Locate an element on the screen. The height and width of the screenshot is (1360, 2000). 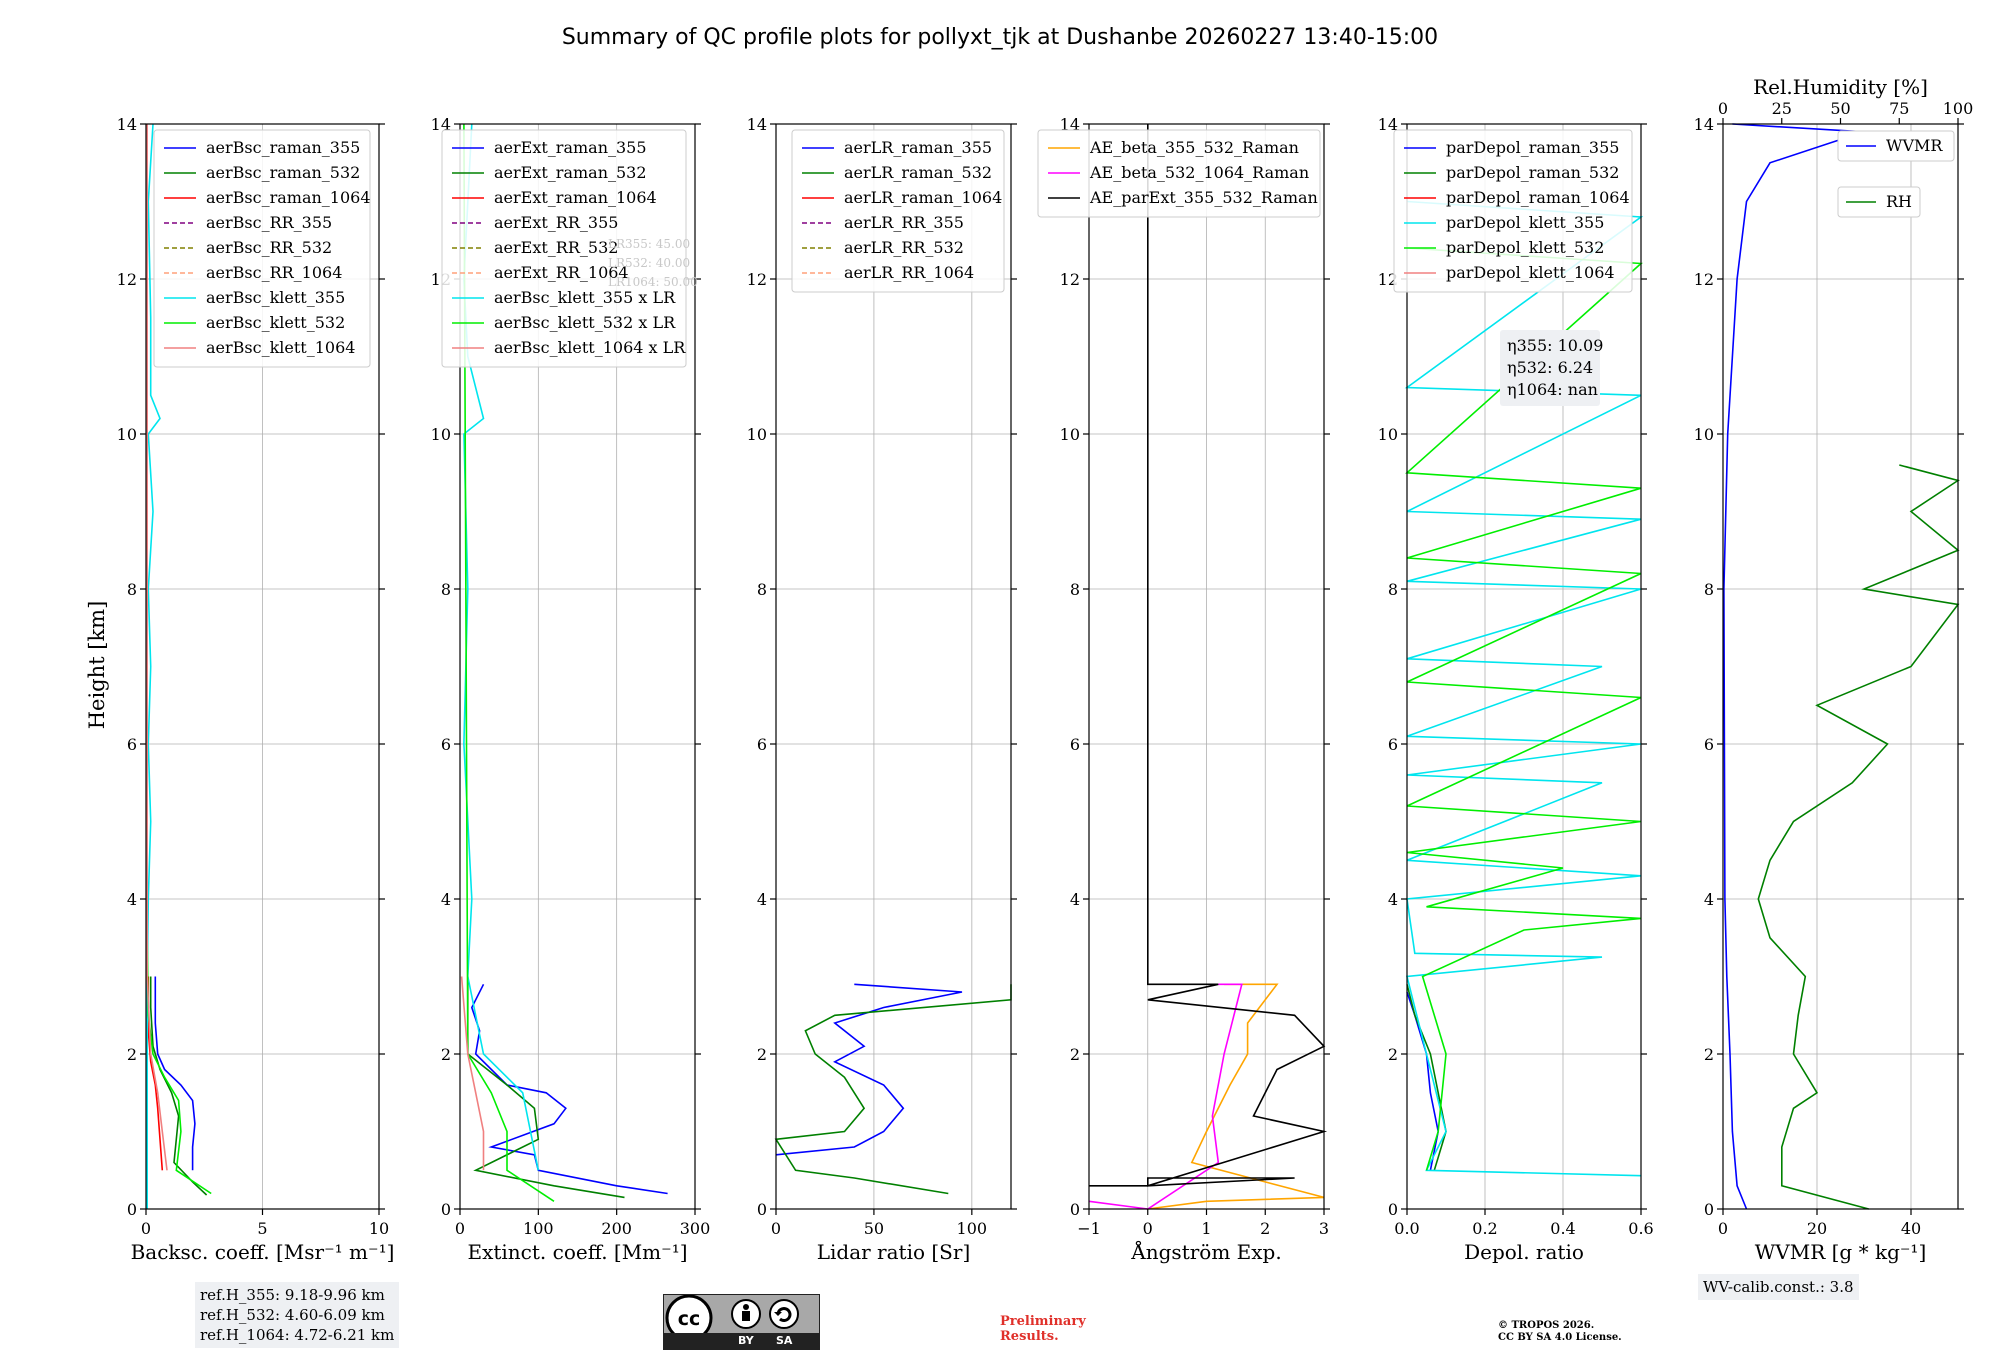
ref-height-355: ref.H_355: 9.18-9.96 km is located at coordinates (292, 1295).